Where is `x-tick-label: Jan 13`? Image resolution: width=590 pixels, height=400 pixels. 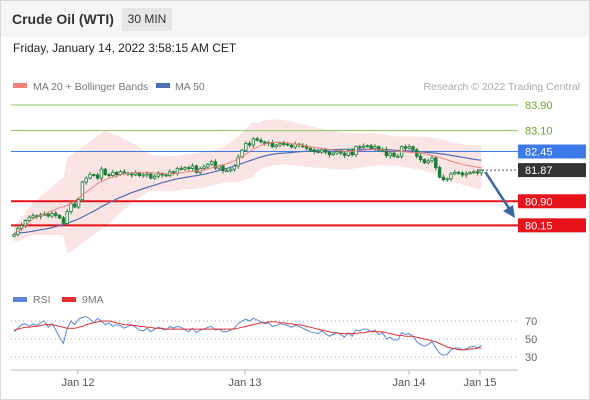
x-tick-label: Jan 13 is located at coordinates (244, 383).